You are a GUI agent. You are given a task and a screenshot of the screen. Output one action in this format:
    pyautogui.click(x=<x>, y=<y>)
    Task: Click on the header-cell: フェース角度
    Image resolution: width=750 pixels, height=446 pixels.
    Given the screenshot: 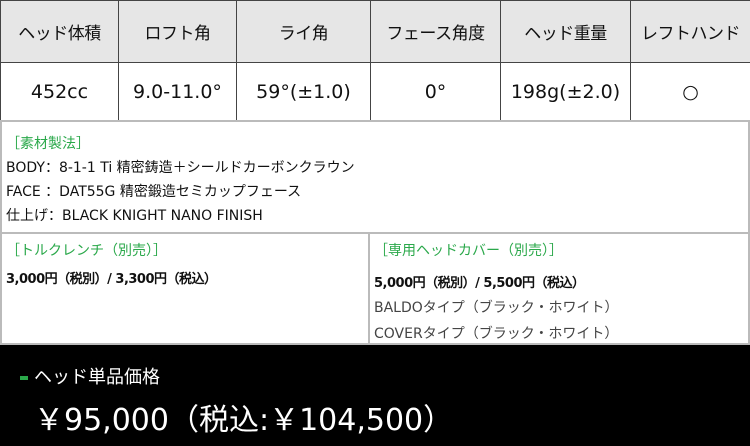 What is the action you would take?
    pyautogui.click(x=435, y=31)
    